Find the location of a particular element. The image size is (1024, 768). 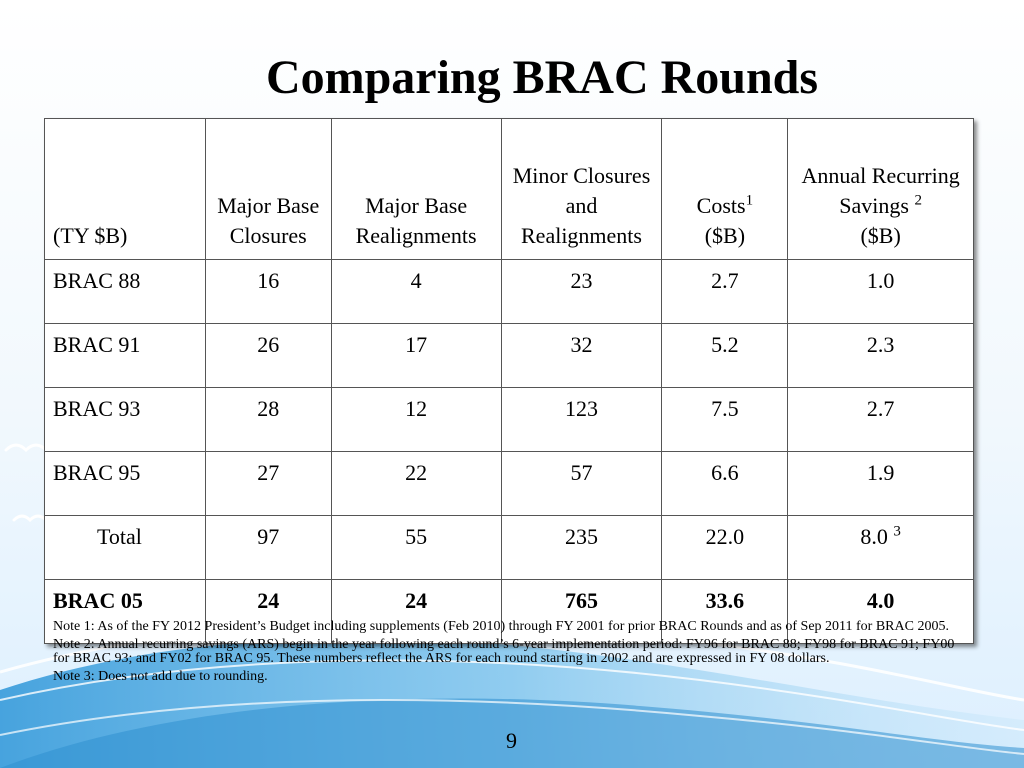

footnote-marker: 3 is located at coordinates (897, 531).